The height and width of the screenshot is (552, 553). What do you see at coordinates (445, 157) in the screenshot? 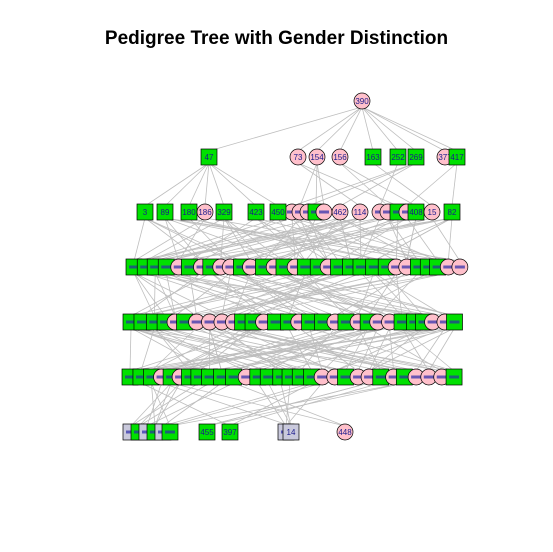
I see `node-label: 377` at bounding box center [445, 157].